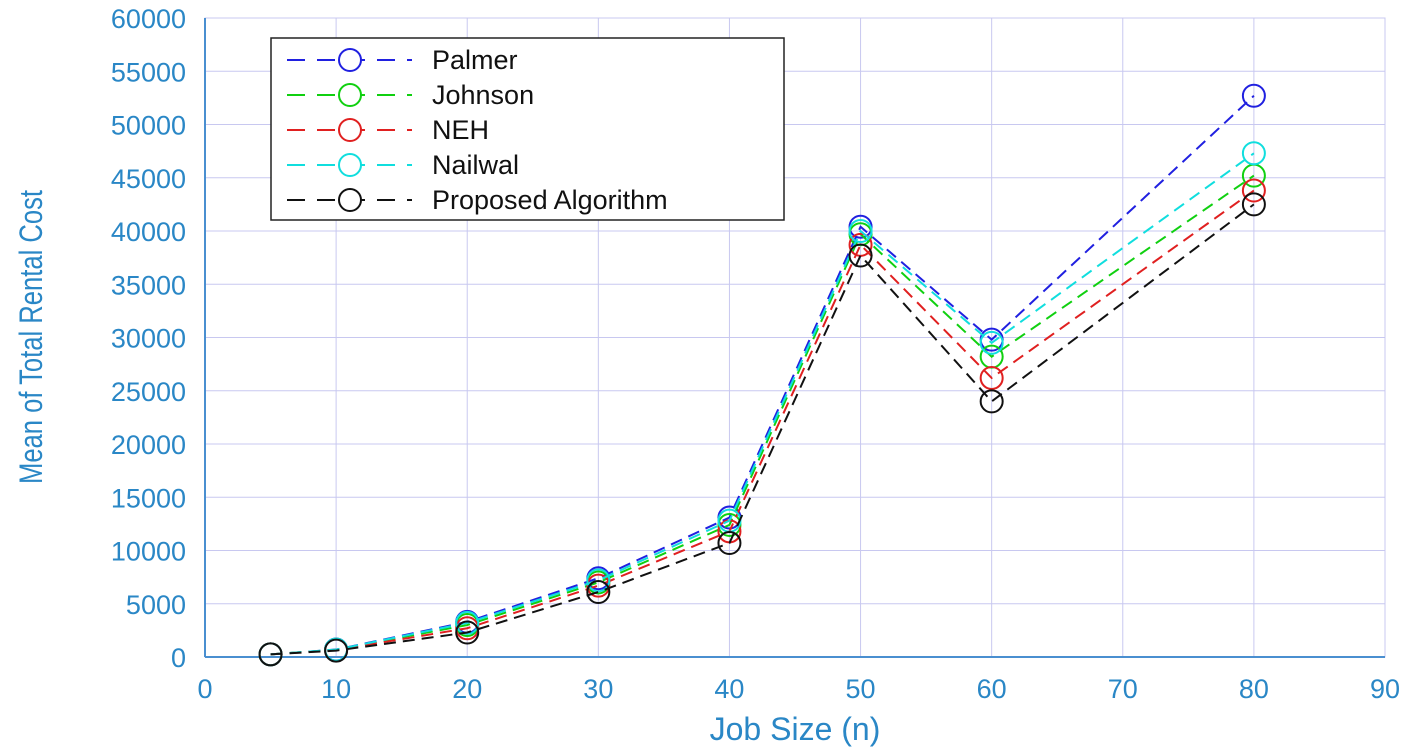 This screenshot has height=753, width=1418. What do you see at coordinates (403, 165) in the screenshot?
I see `legend-entry: Nailwal` at bounding box center [403, 165].